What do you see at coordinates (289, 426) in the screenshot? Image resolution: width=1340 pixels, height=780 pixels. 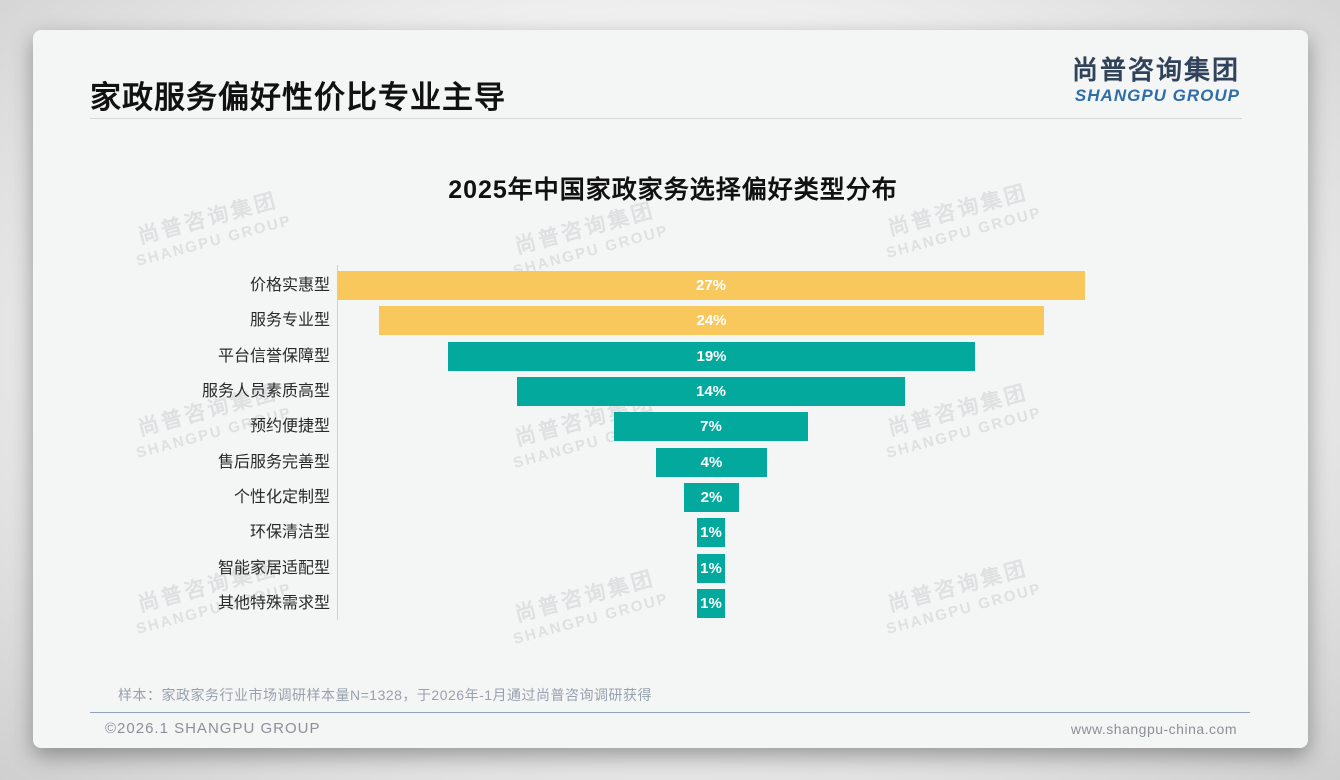 I see `category-label: 预约便捷型` at bounding box center [289, 426].